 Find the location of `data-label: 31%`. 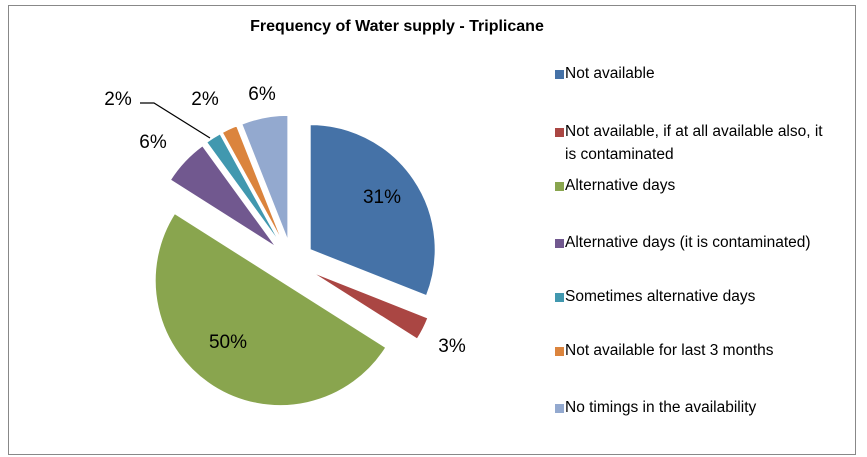

data-label: 31% is located at coordinates (382, 197).